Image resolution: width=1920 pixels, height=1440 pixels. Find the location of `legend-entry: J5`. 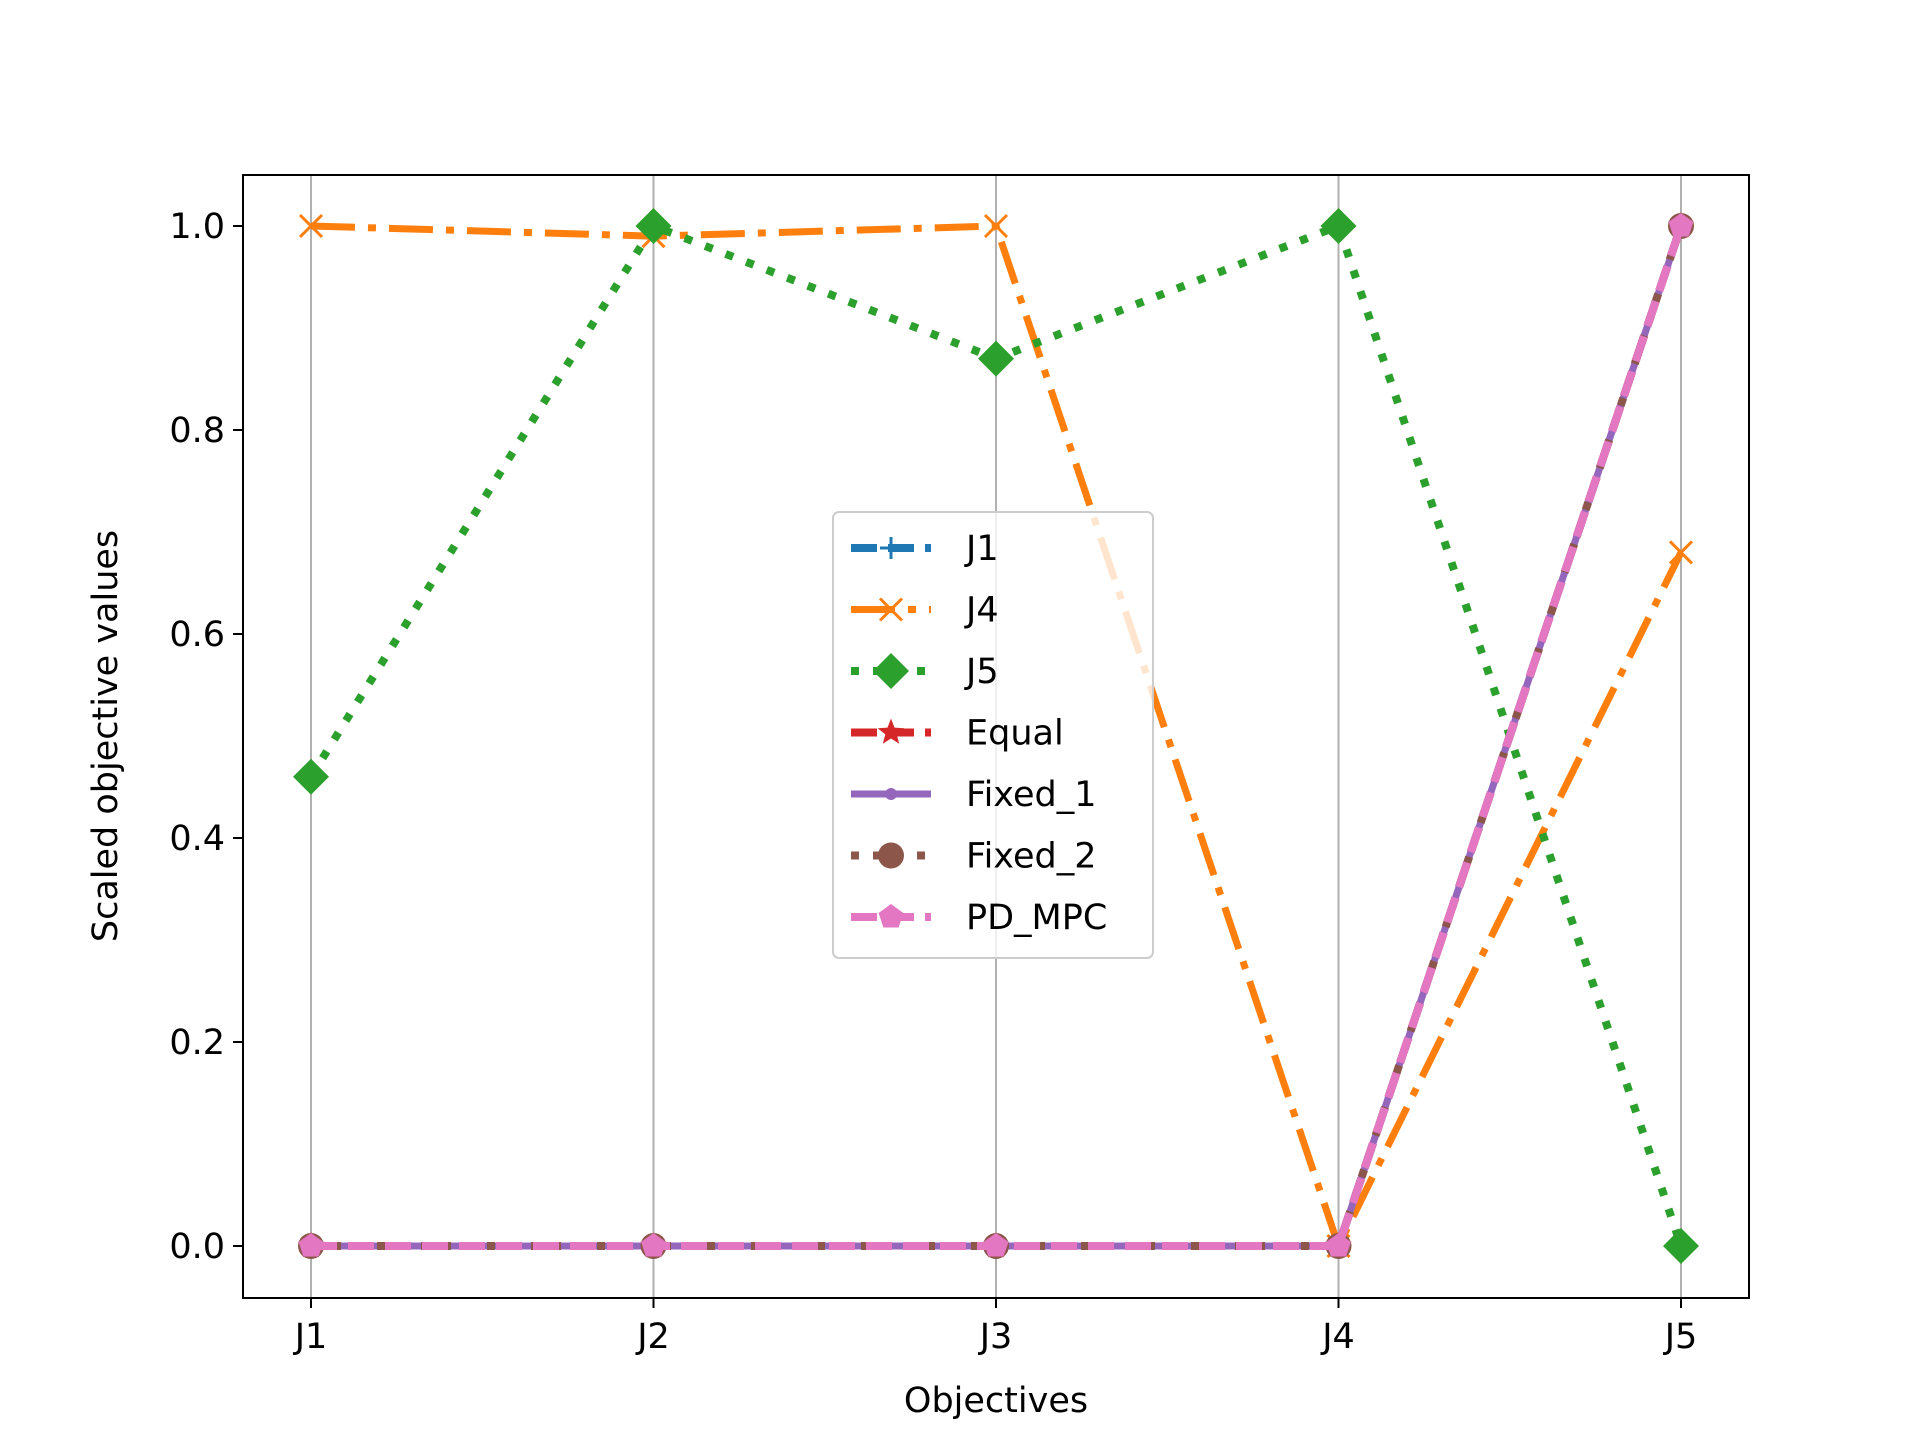

legend-entry: J5 is located at coordinates (925, 672).